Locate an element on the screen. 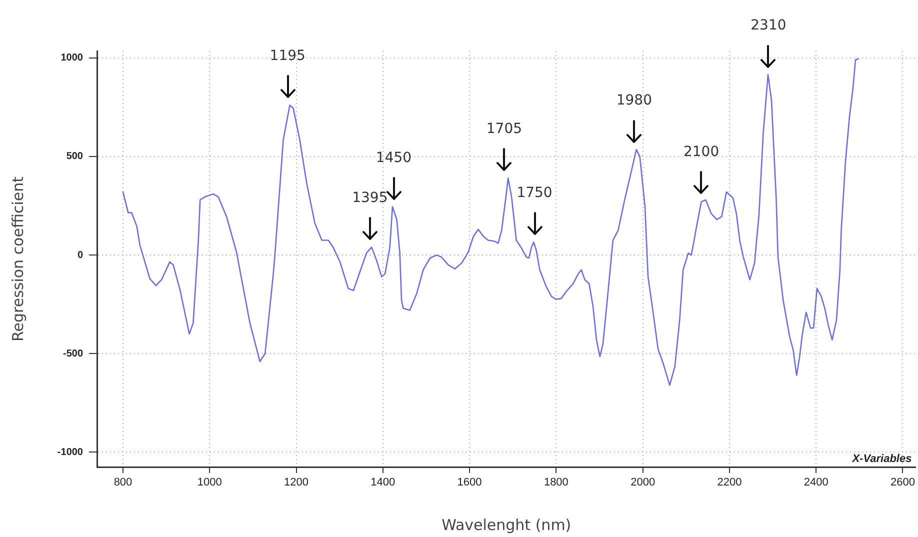 This screenshot has height=537, width=918. x-tick-label: 800 is located at coordinates (123, 482).